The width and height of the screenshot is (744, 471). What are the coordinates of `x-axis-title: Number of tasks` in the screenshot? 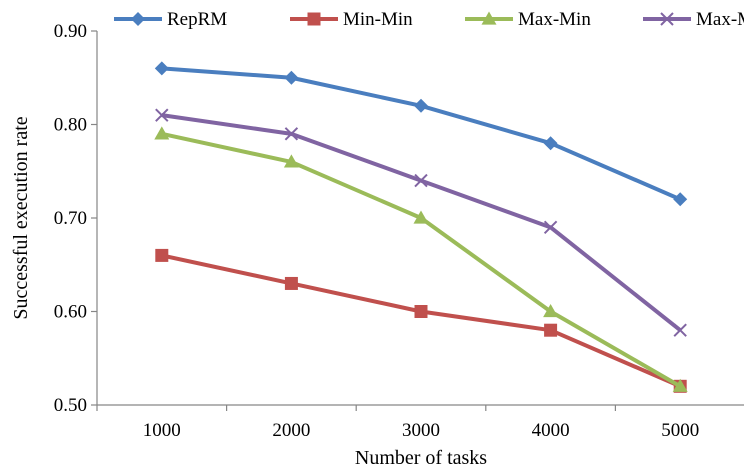 It's located at (421, 458).